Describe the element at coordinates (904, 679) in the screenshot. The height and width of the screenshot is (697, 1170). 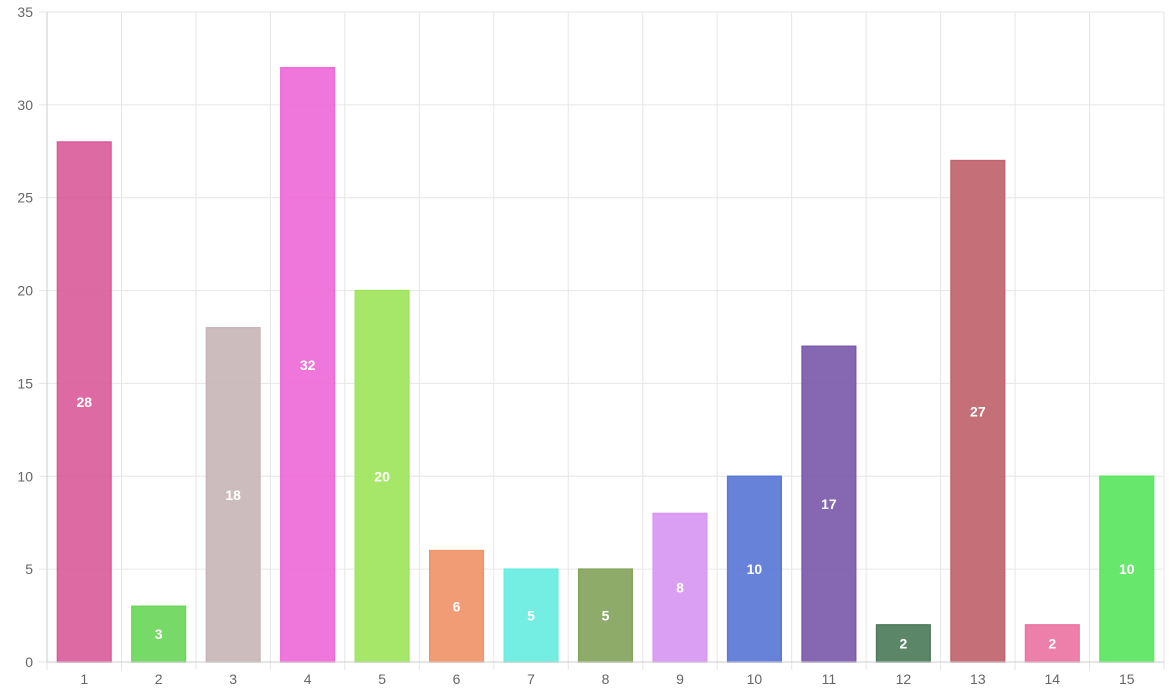
I see `x-tick-label: 12` at that location.